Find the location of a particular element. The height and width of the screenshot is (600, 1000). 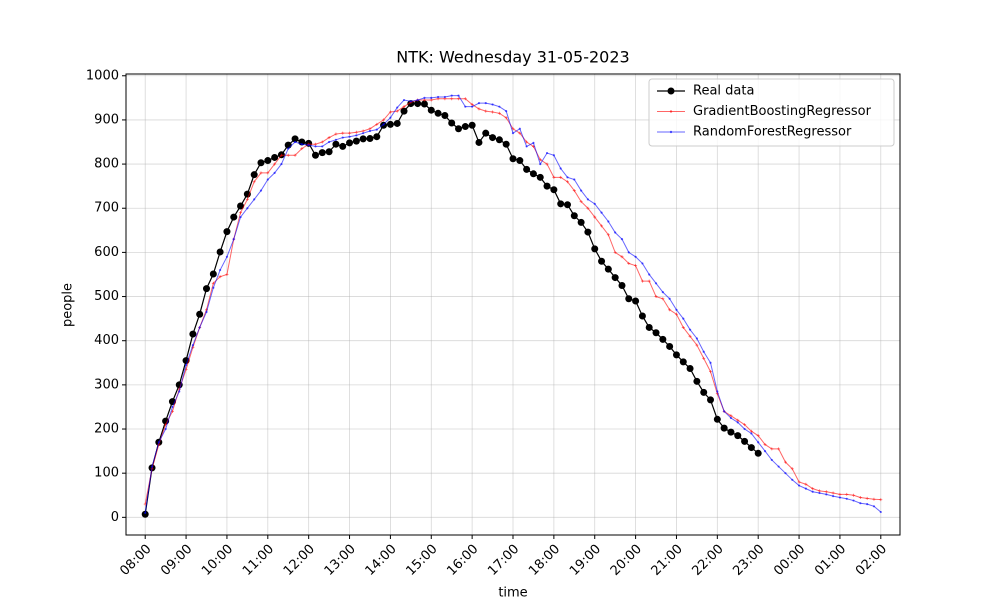

y-tick-label: 1000 is located at coordinates (102, 75).